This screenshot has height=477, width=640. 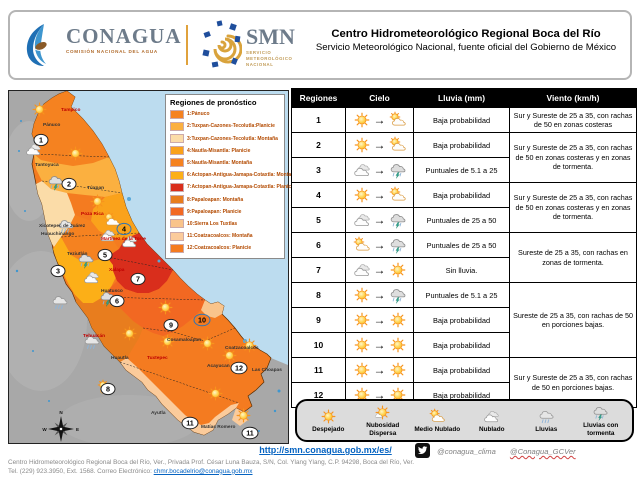 I want to click on legend-item: 3:Tuxpan-Cazones-Tecolutla: Montaña, so click(x=225, y=138).